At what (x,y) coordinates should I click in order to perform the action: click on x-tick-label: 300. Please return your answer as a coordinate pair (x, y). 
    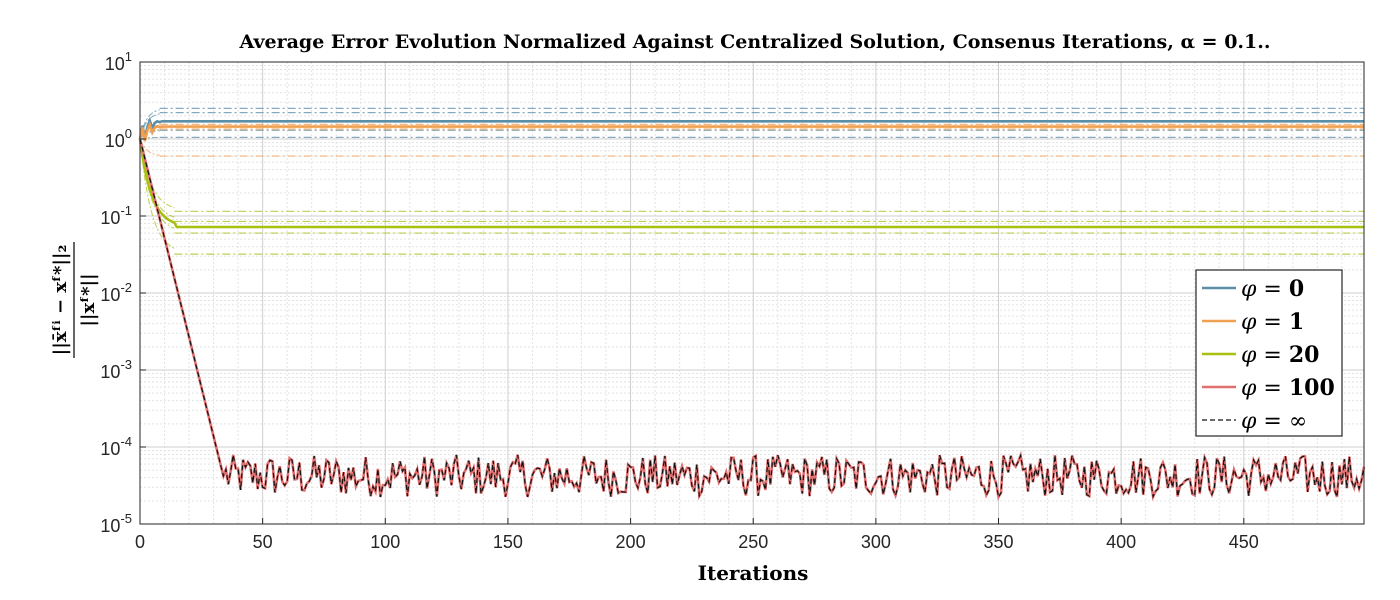
    Looking at the image, I should click on (876, 542).